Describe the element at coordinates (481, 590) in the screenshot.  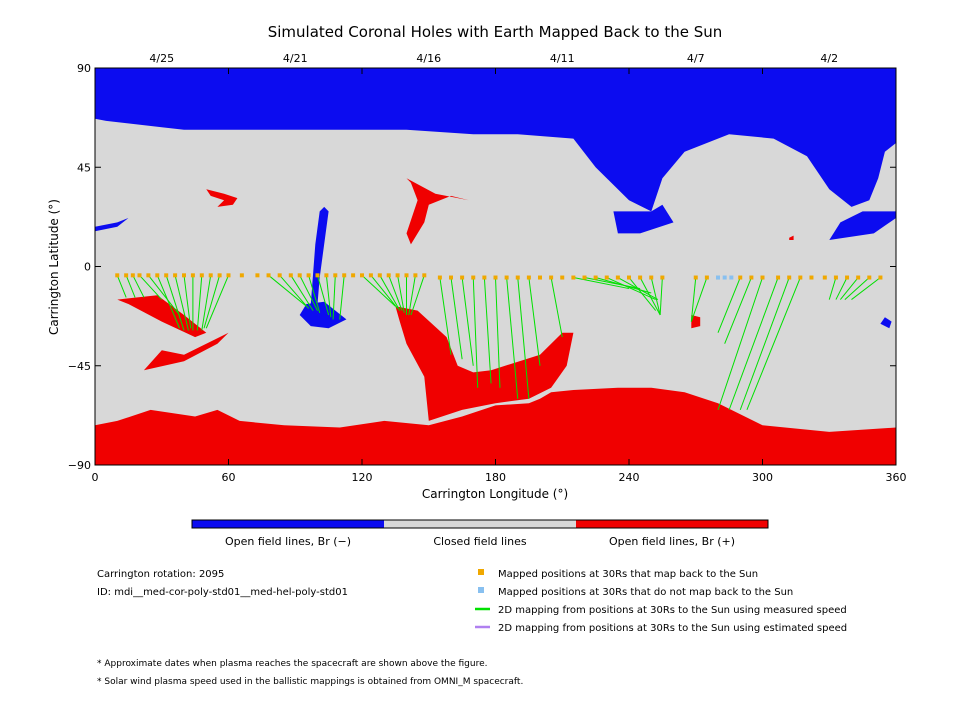
I see `legend-marker-unmapped` at that location.